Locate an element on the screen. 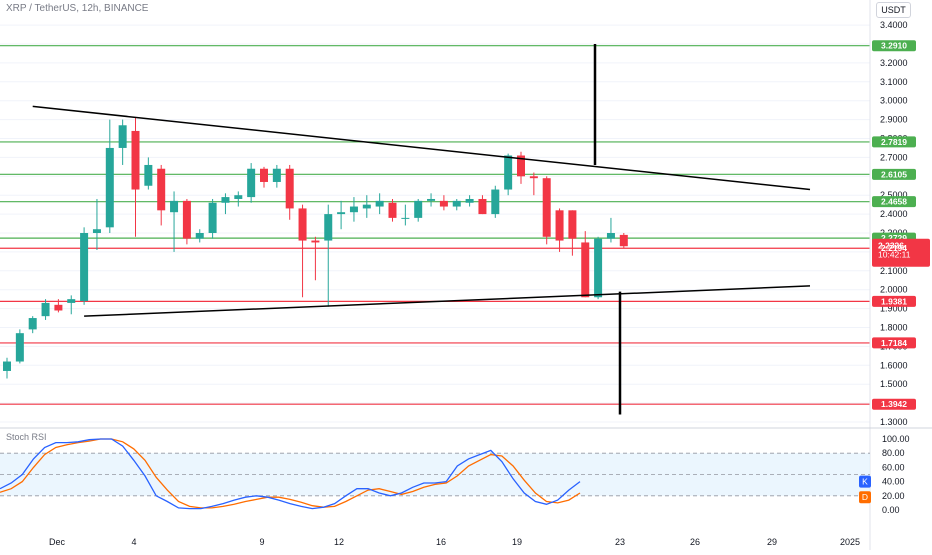  time-axis-tick: 9 is located at coordinates (261, 542).